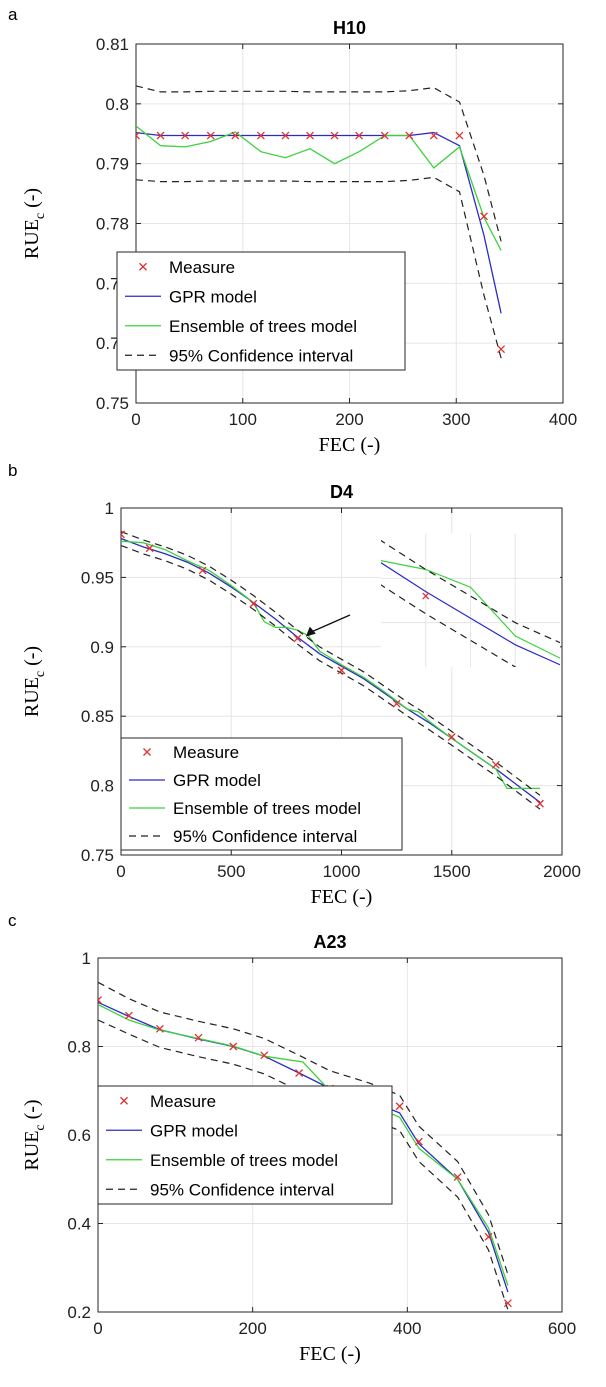 This screenshot has height=1387, width=606. What do you see at coordinates (452, 871) in the screenshot?
I see `x-tick-label: 1500` at bounding box center [452, 871].